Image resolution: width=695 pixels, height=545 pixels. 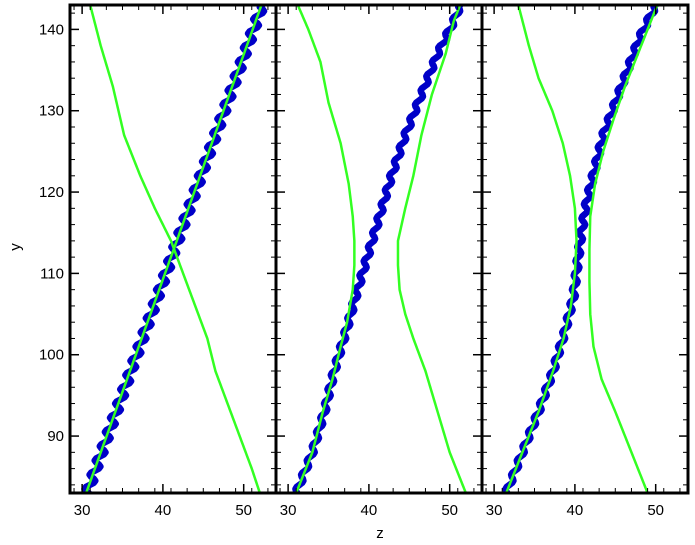 I want to click on y-tick-label: 90, so click(x=55, y=436).